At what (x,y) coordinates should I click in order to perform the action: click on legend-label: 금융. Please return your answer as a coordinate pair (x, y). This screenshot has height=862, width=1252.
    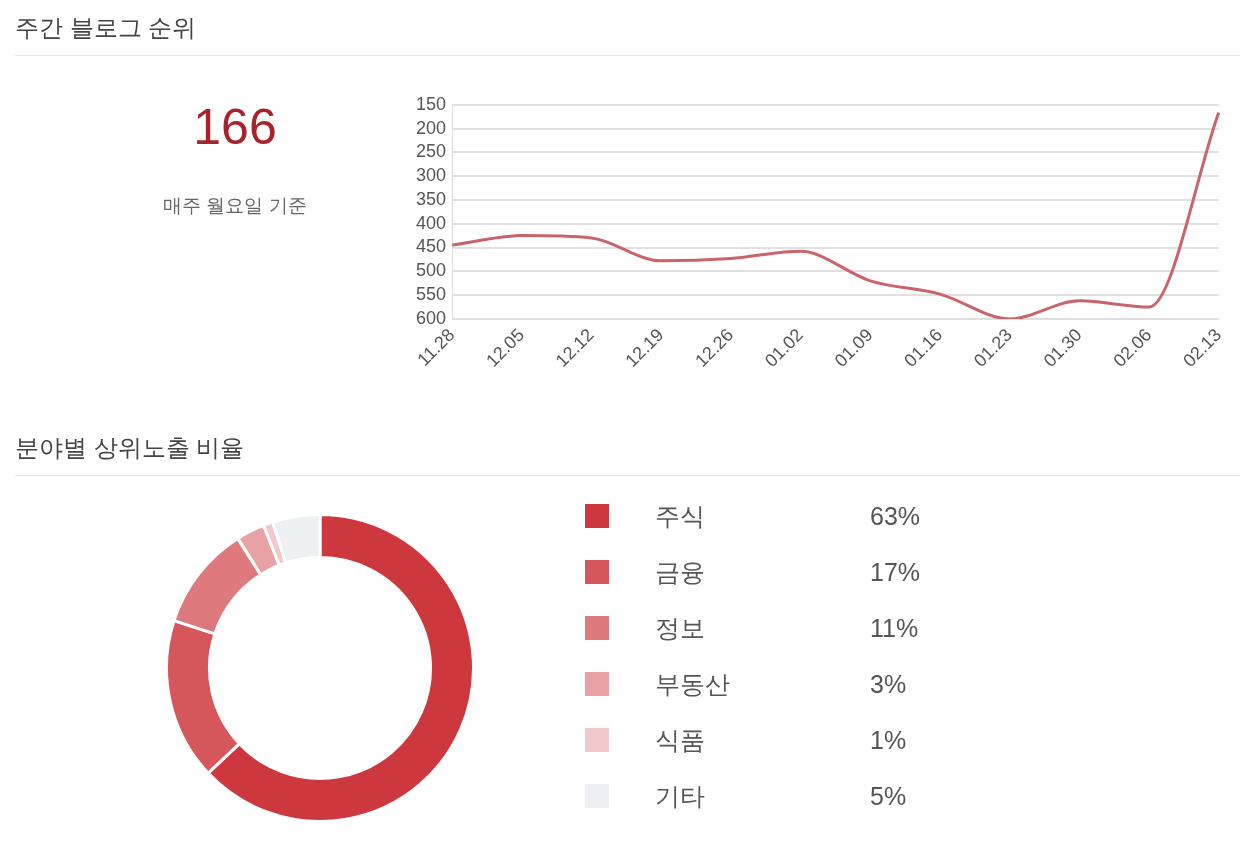
    Looking at the image, I should click on (680, 572).